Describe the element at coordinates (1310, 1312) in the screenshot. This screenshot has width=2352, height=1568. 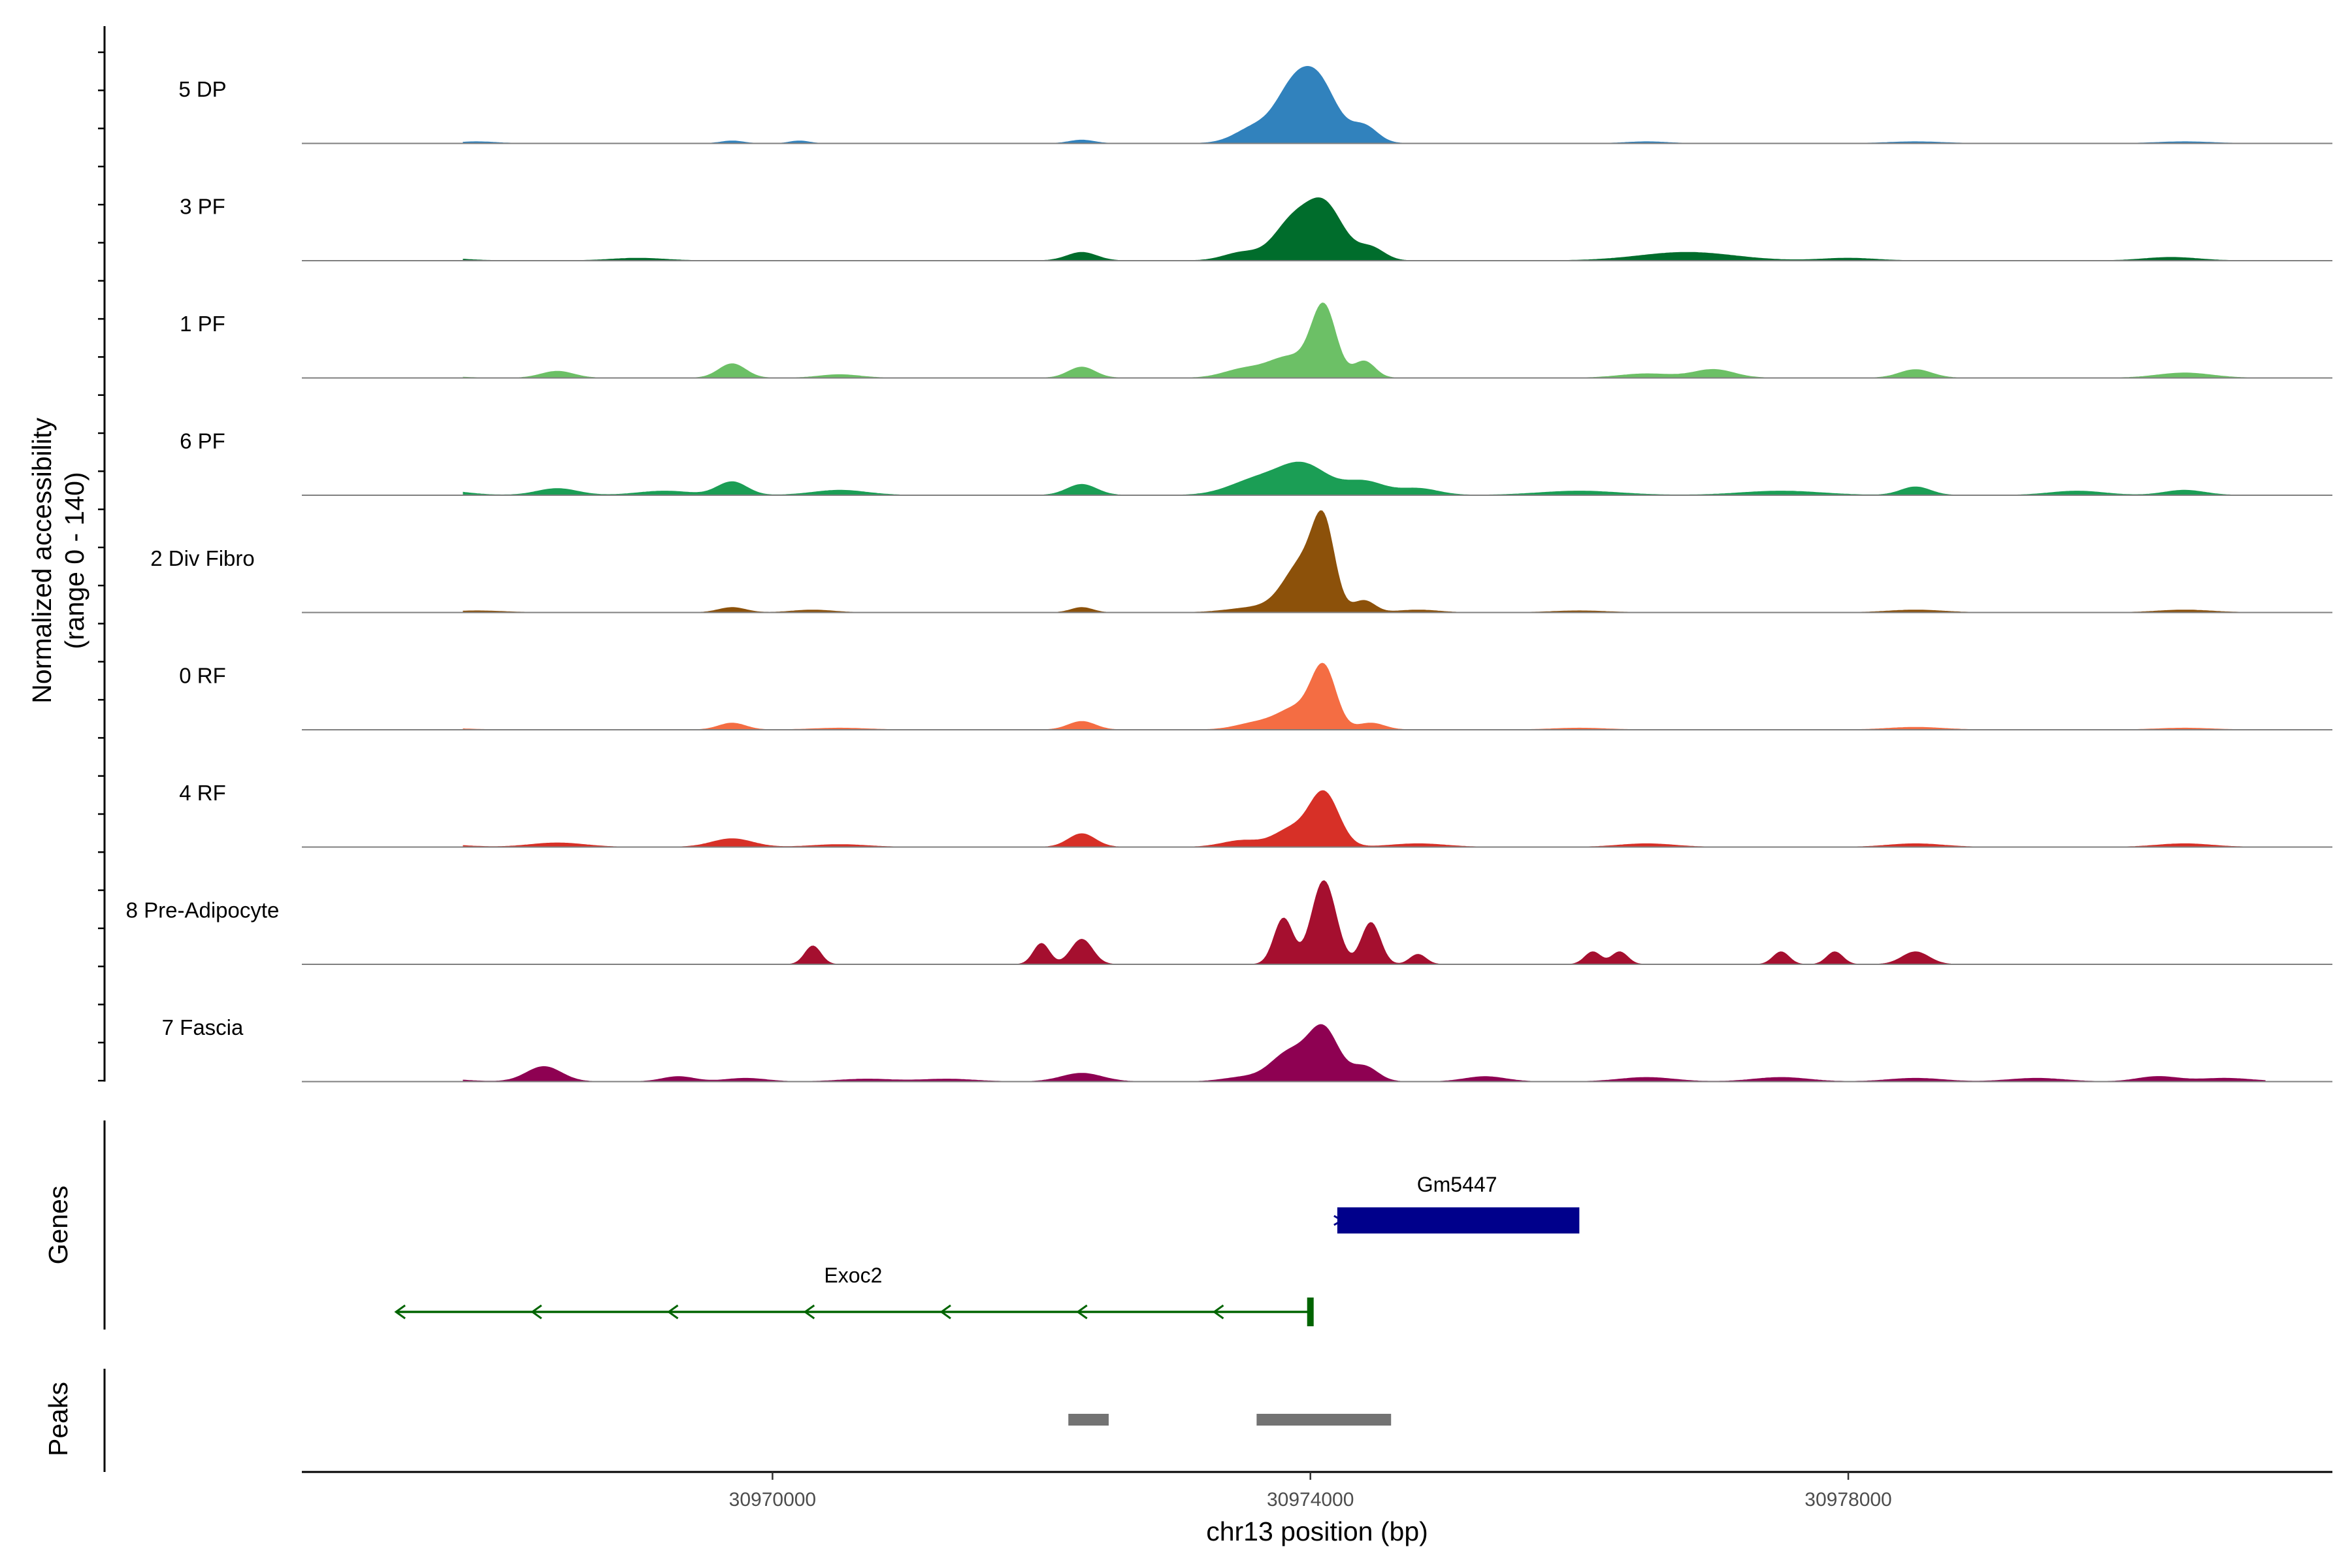
I see `exon` at that location.